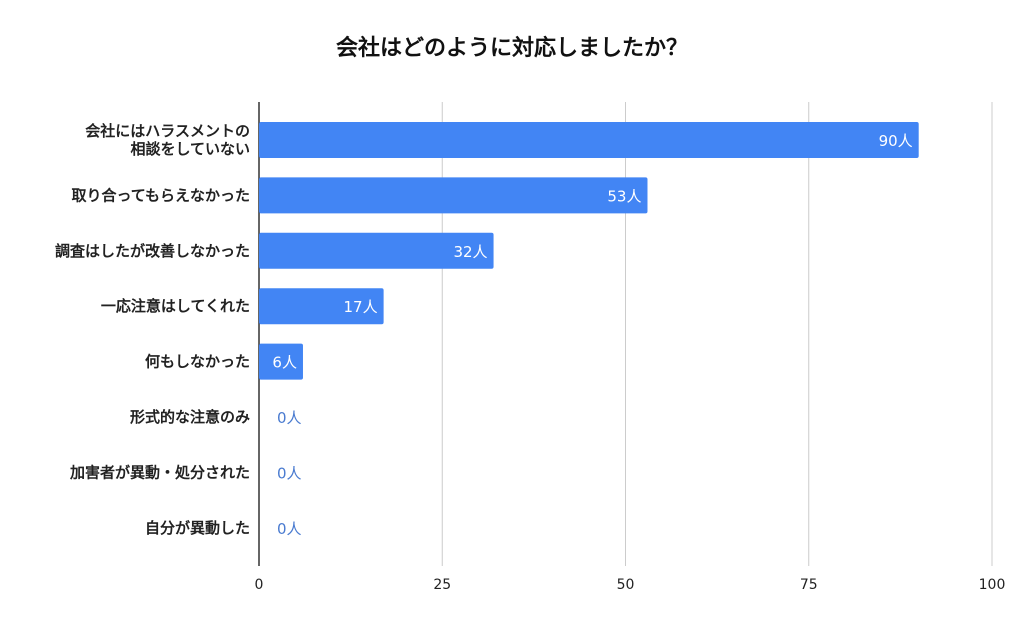  What do you see at coordinates (992, 585) in the screenshot?
I see `x-tick-label: 100` at bounding box center [992, 585].